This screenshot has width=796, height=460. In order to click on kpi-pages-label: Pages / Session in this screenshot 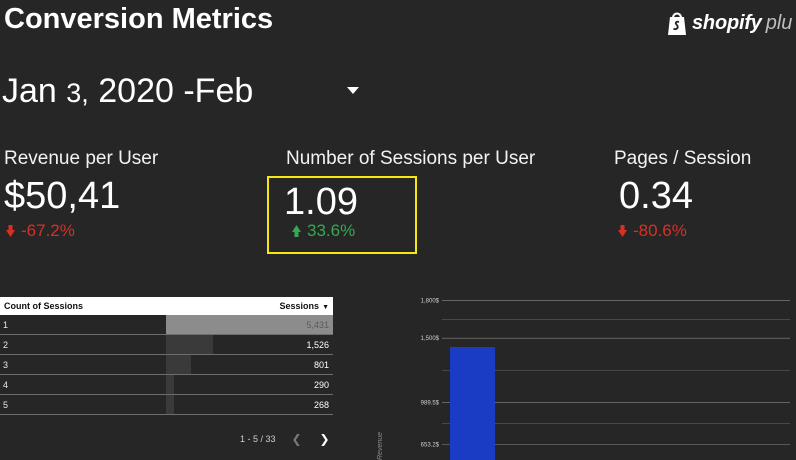, I will do `click(683, 158)`.